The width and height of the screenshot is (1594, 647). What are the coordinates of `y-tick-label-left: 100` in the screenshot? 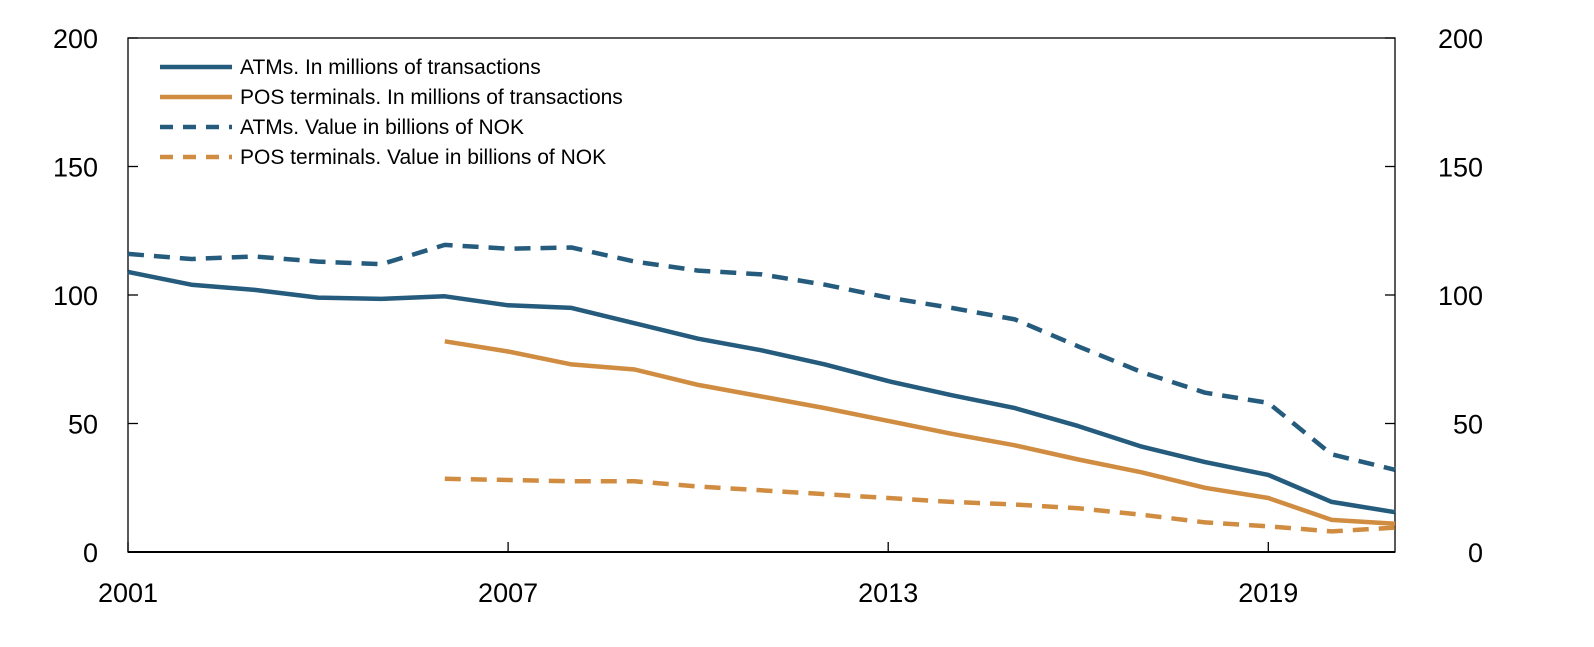 It's located at (75, 296).